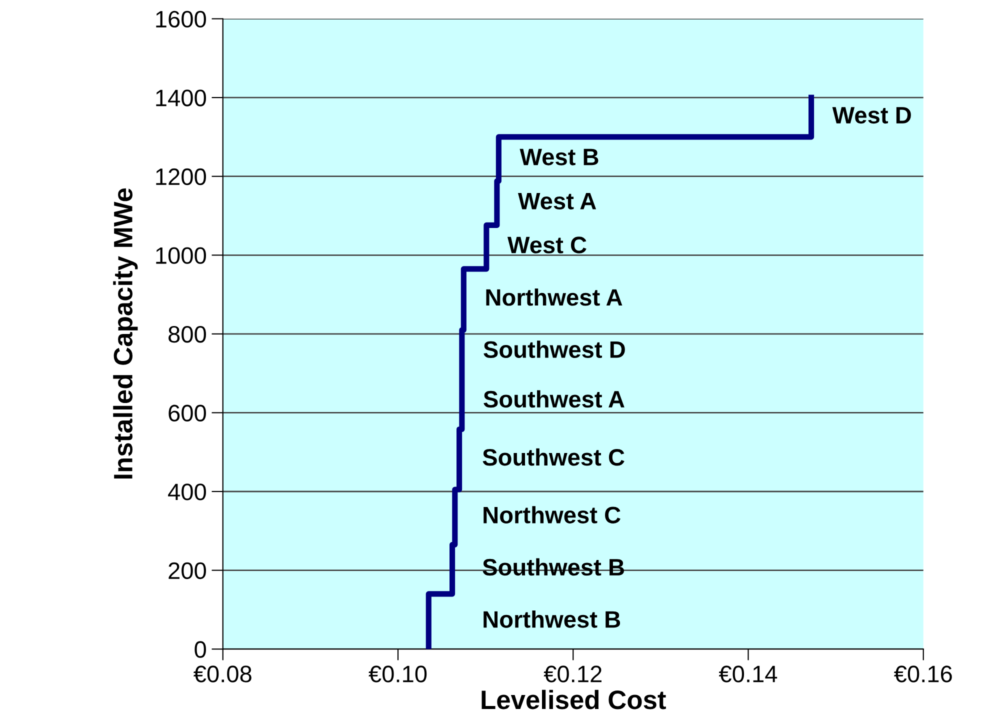 Image resolution: width=995 pixels, height=722 pixels. I want to click on y-tick-label: 1000, so click(181, 255).